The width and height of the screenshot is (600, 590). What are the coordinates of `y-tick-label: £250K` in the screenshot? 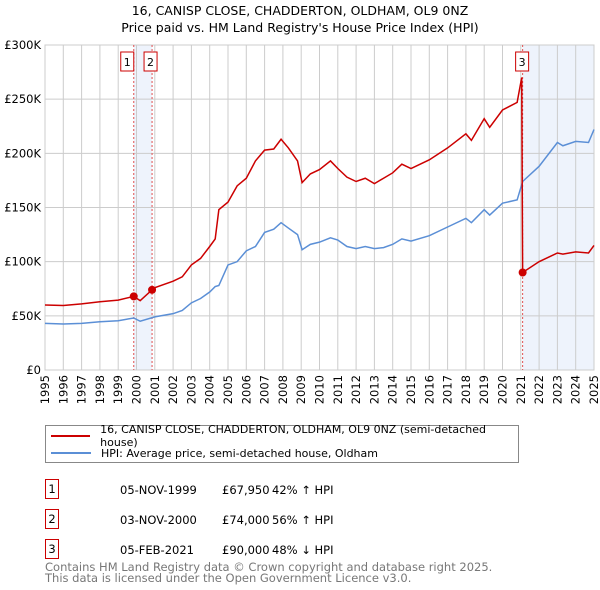 It's located at (22, 99).